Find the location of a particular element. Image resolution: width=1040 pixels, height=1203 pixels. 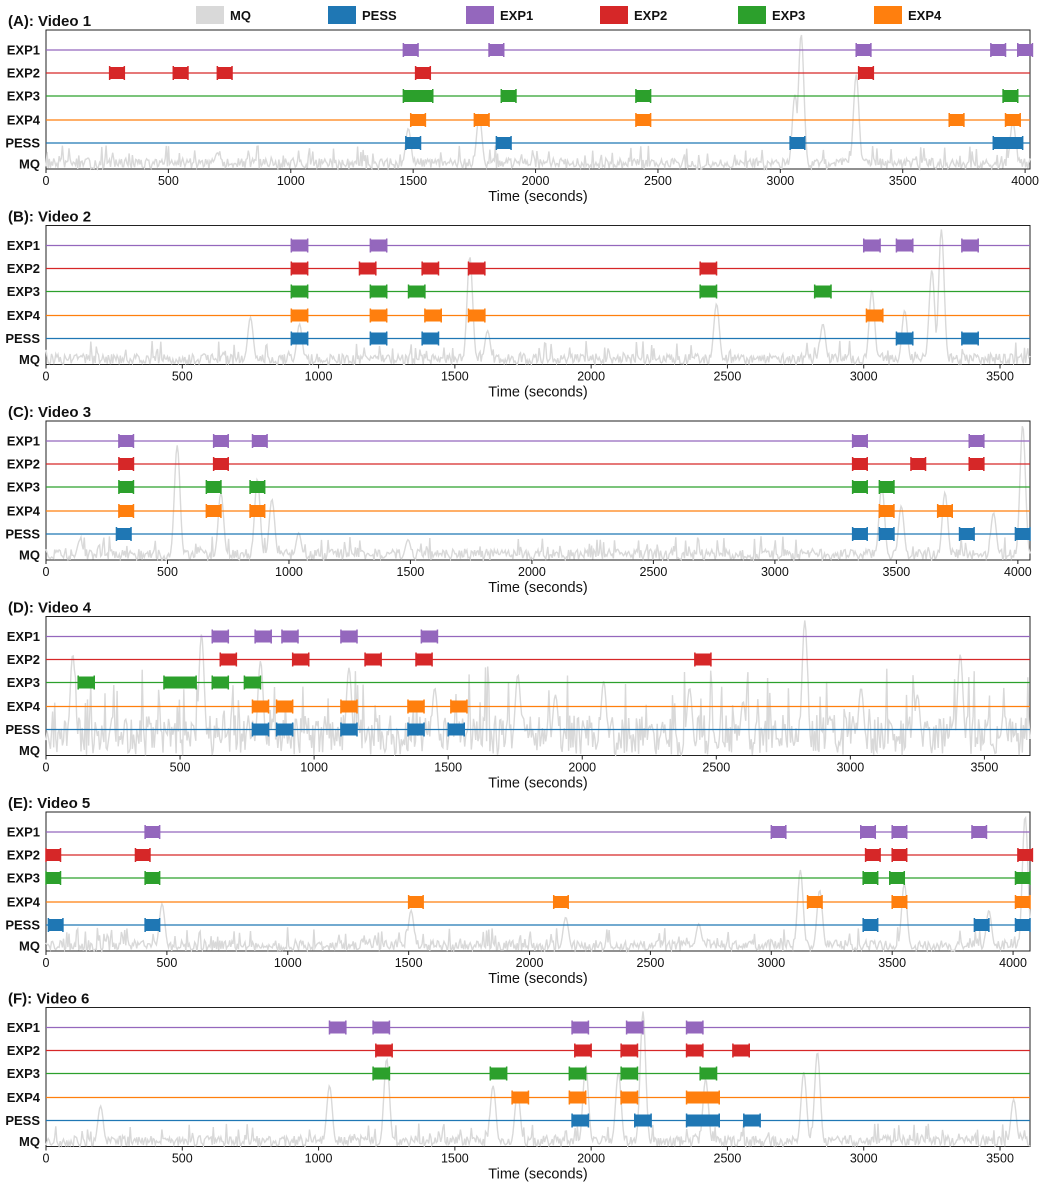

row-label-exp3: EXP3 is located at coordinates (23, 487).